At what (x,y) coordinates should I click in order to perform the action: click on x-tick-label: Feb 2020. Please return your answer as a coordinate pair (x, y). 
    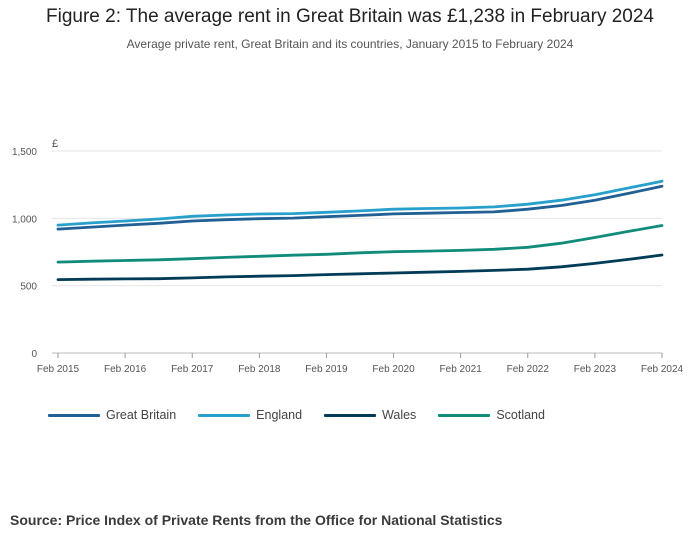
    Looking at the image, I should click on (393, 369).